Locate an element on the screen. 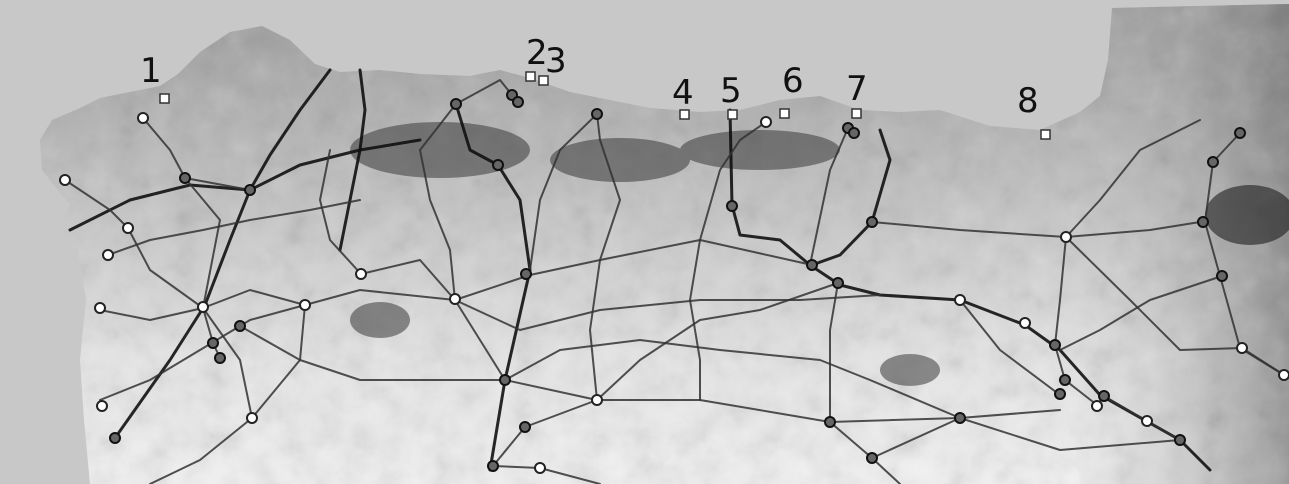  site-label-5: 5 is located at coordinates (731, 91).